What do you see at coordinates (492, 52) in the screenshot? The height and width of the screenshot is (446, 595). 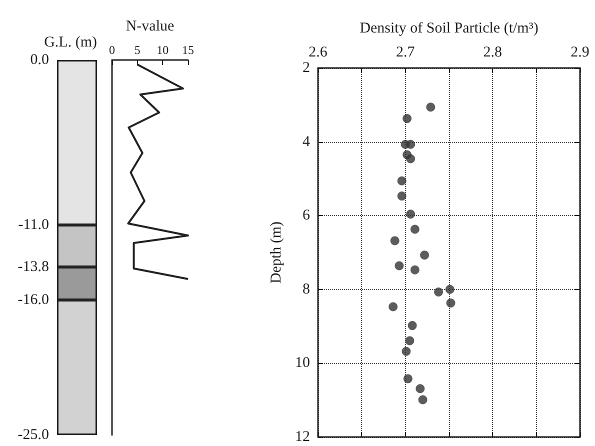 I see `x-tick-label: 2.8` at bounding box center [492, 52].